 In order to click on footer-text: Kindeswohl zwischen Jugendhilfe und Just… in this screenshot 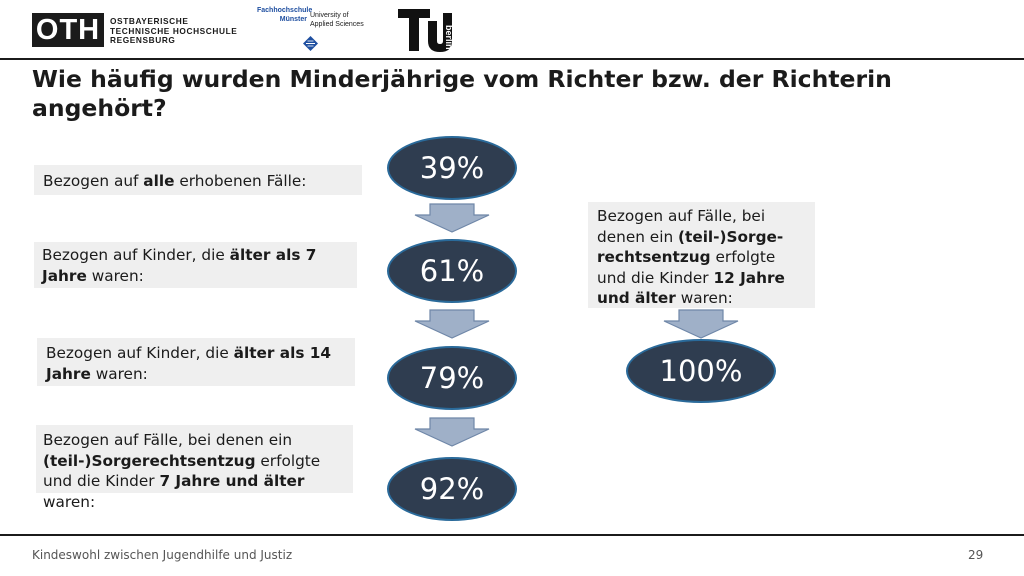, I will do `click(162, 555)`.